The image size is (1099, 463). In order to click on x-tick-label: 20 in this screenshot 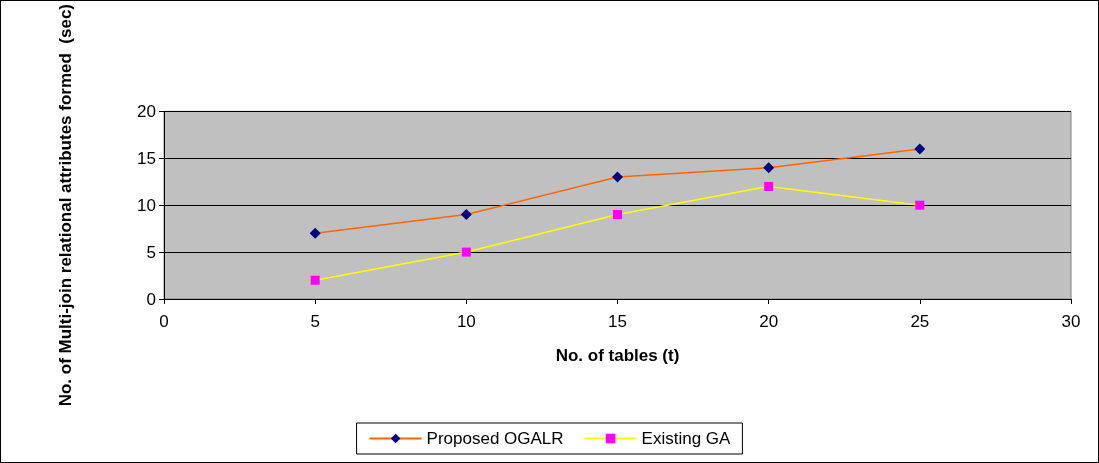, I will do `click(769, 321)`.